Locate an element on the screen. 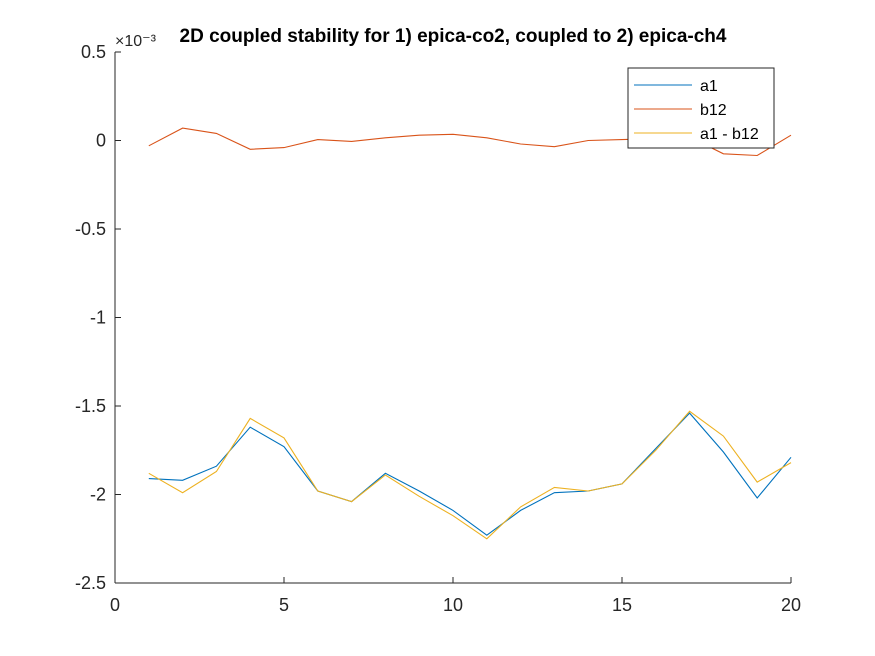 The height and width of the screenshot is (656, 875). y-tick-label: -1 is located at coordinates (98, 318).